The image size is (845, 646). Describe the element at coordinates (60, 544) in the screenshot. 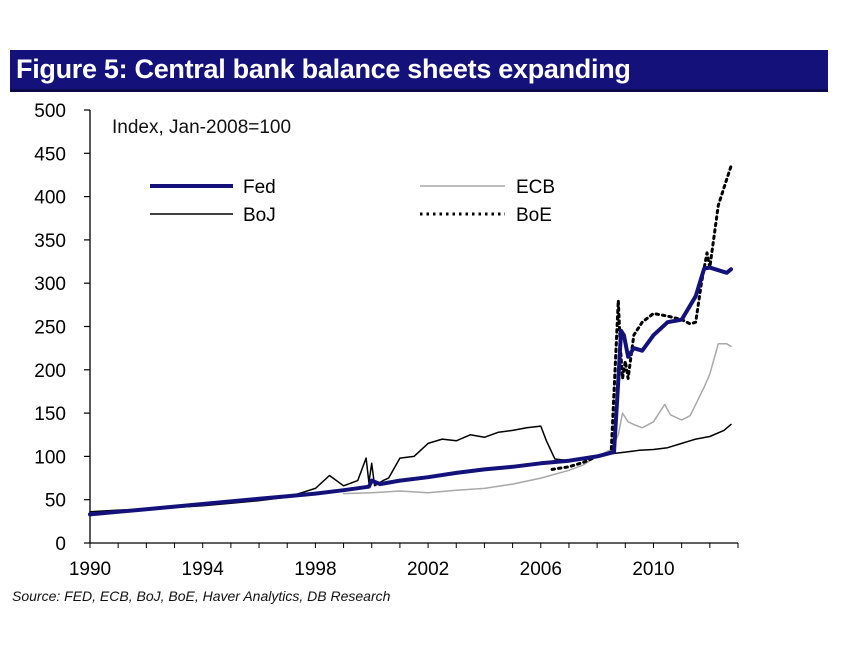

I see `y-tick-label: 0` at that location.